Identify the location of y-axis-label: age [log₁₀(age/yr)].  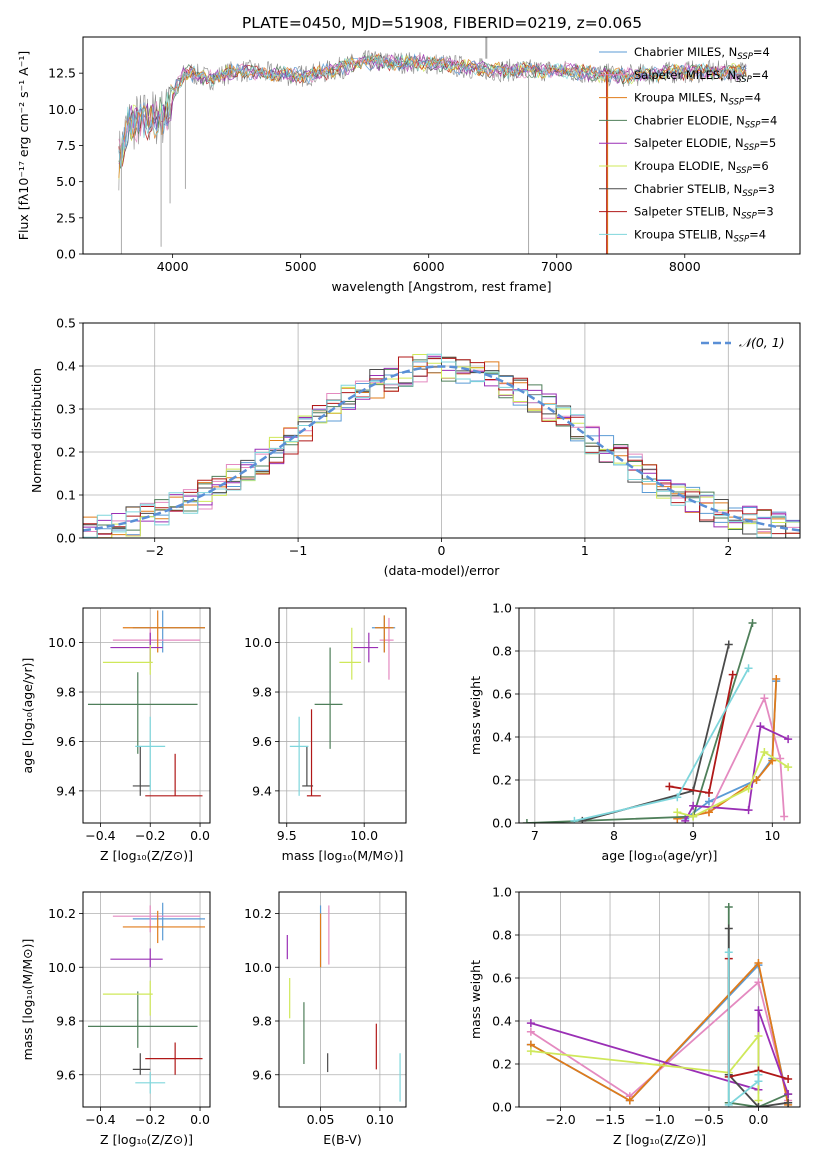
(27, 716).